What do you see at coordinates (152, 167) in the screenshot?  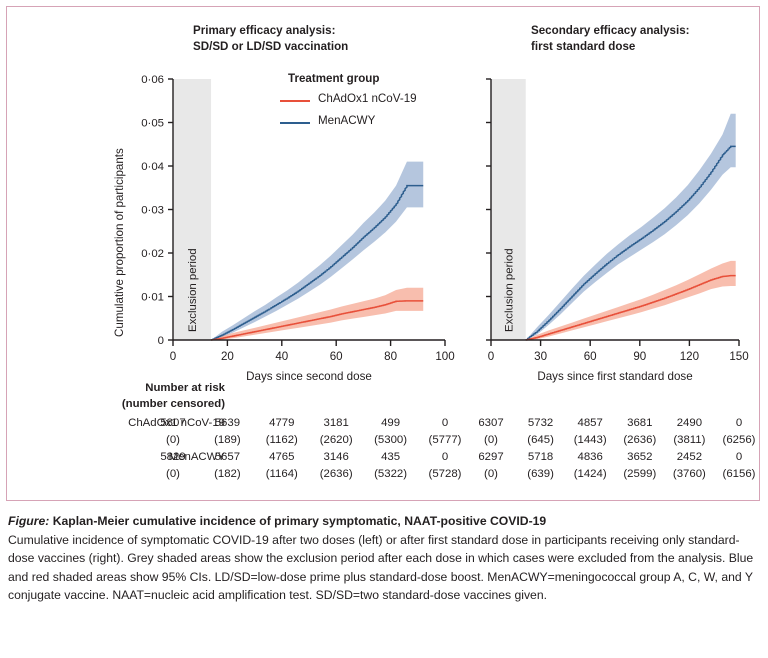 I see `y-tick-label: 0·04` at bounding box center [152, 167].